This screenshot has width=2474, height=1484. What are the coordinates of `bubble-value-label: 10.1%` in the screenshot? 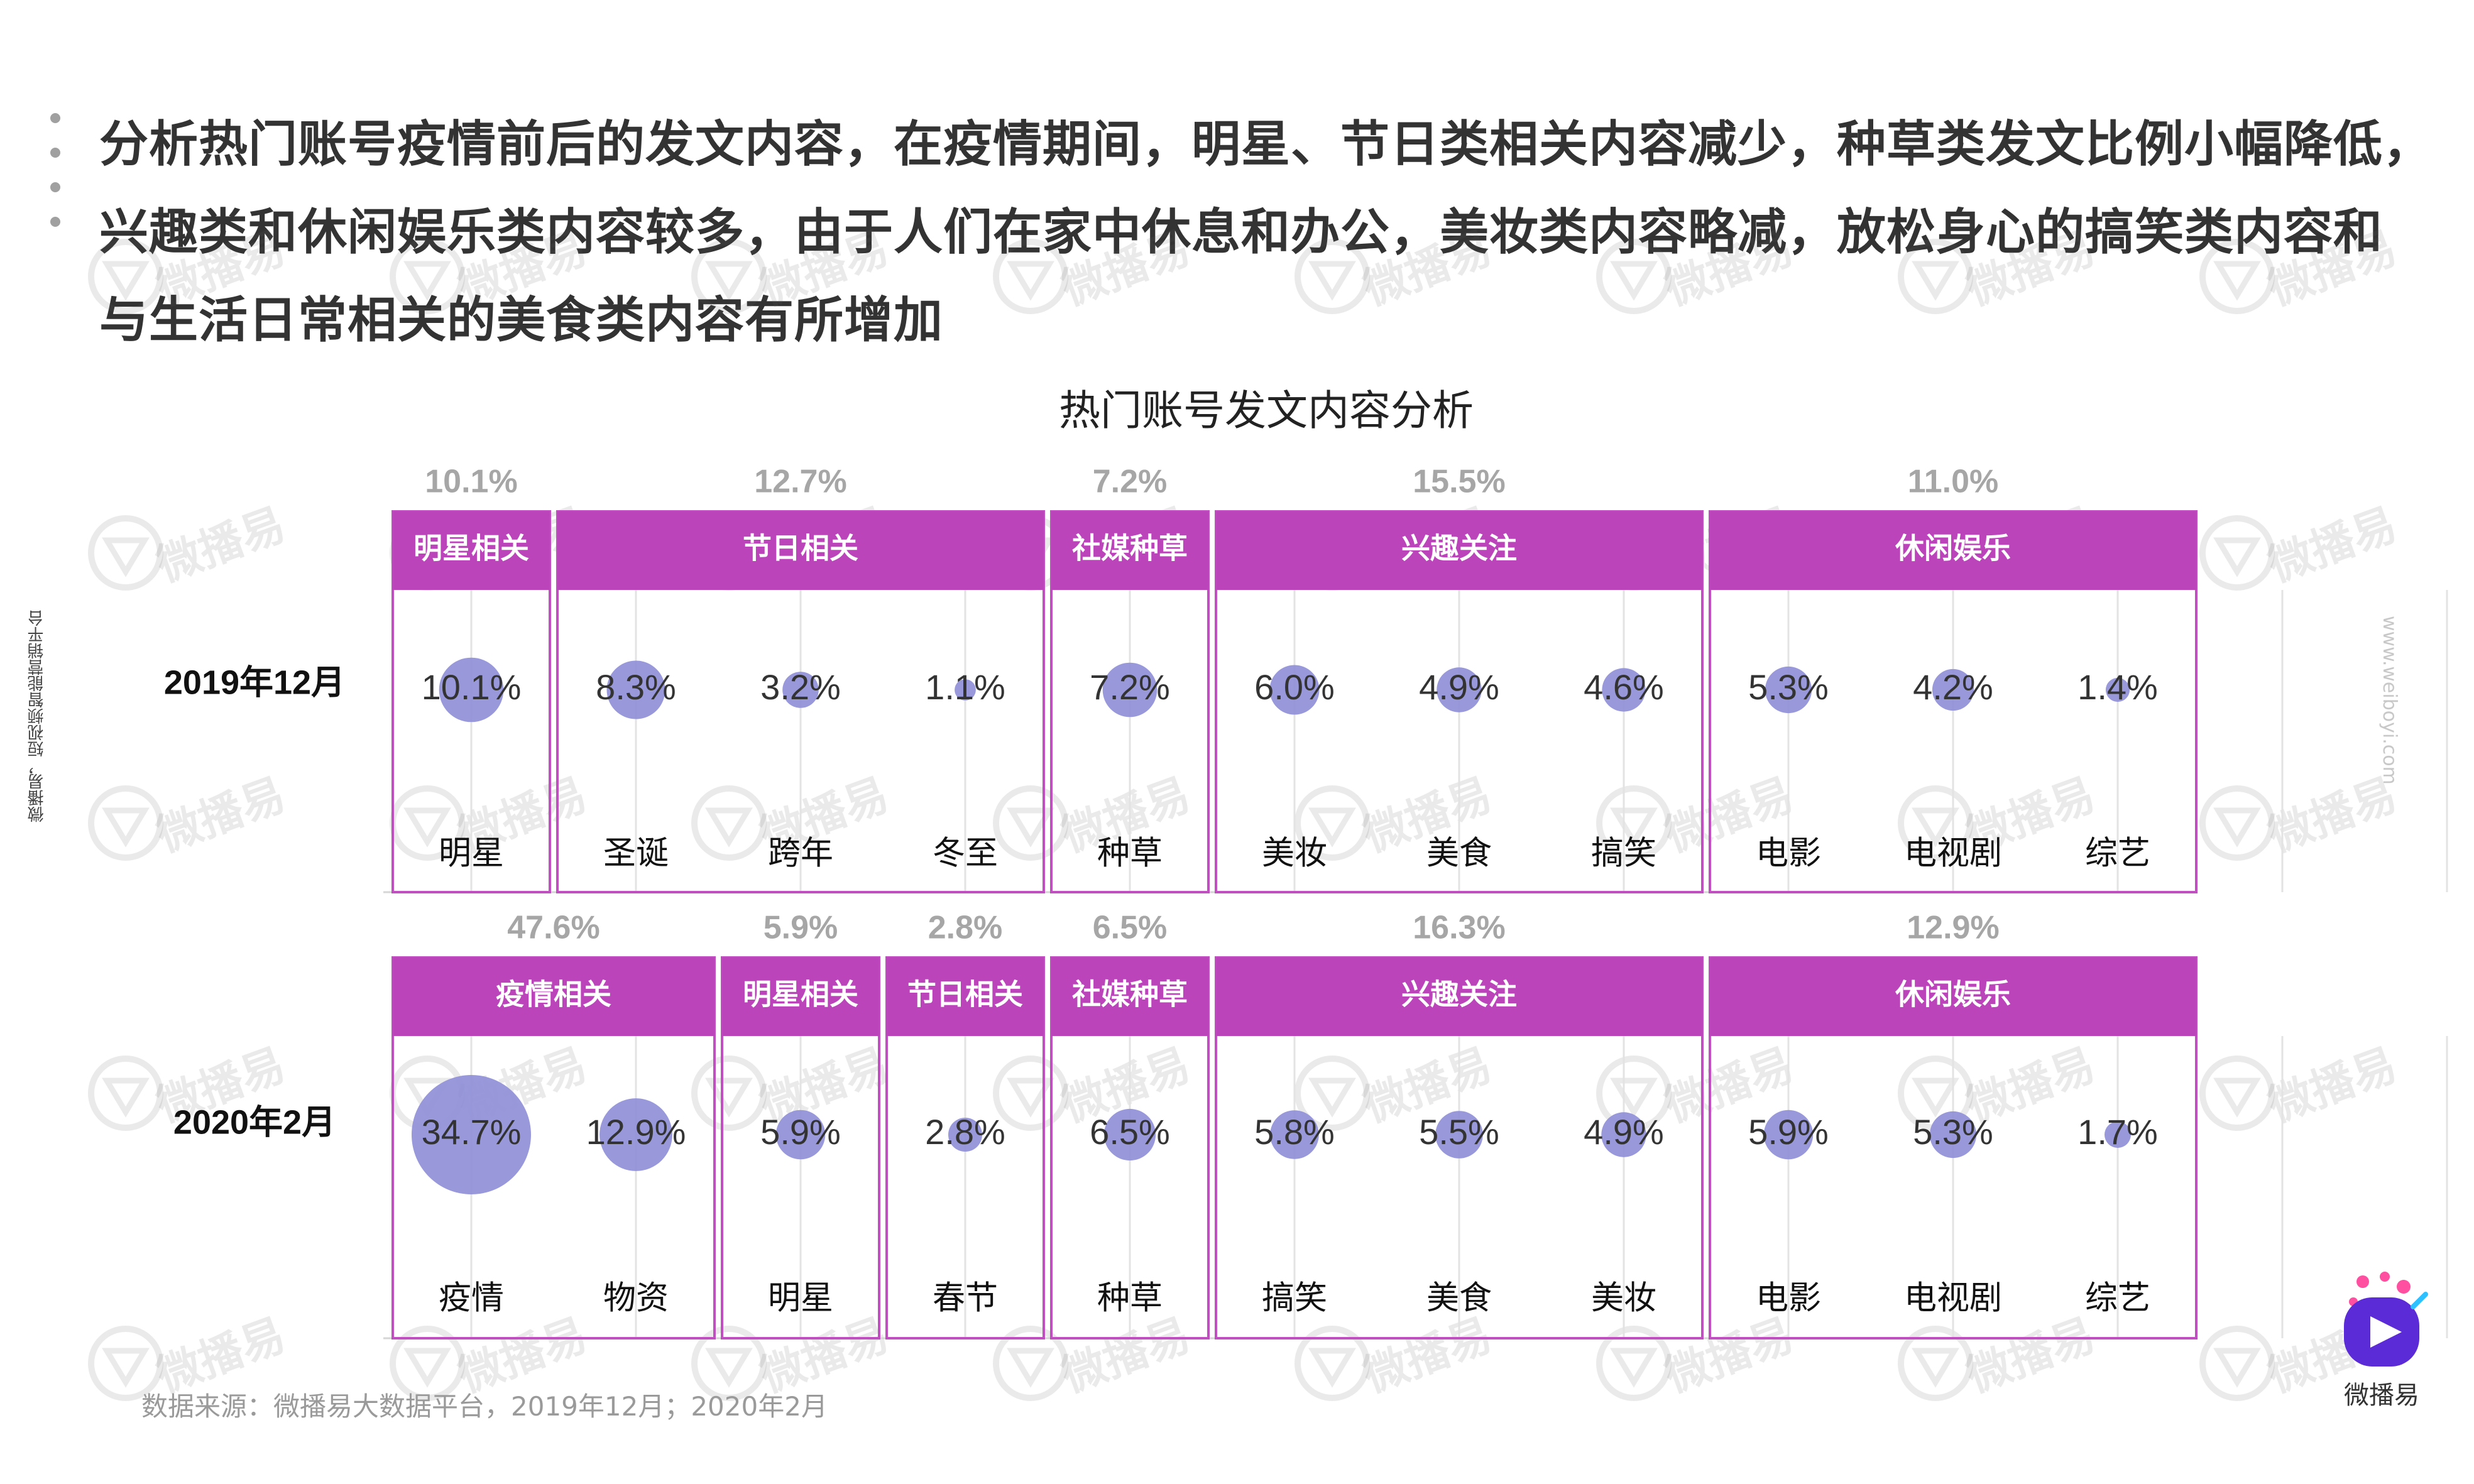 It's located at (472, 687).